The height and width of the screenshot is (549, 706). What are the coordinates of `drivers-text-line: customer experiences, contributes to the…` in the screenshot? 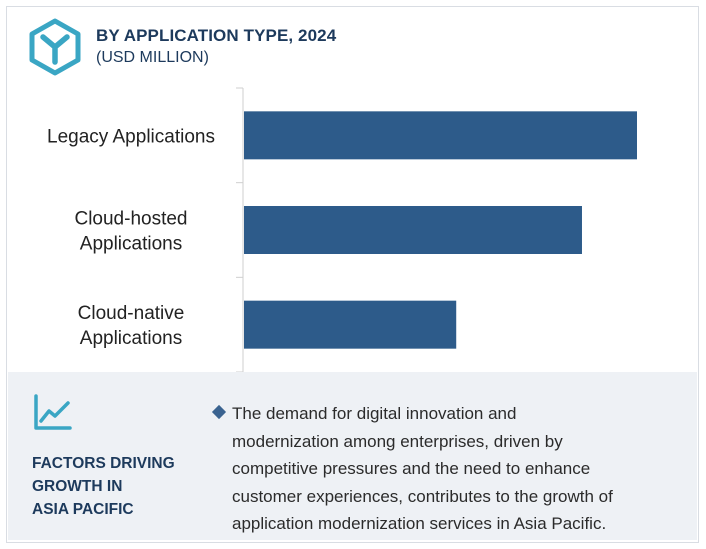 It's located at (422, 496).